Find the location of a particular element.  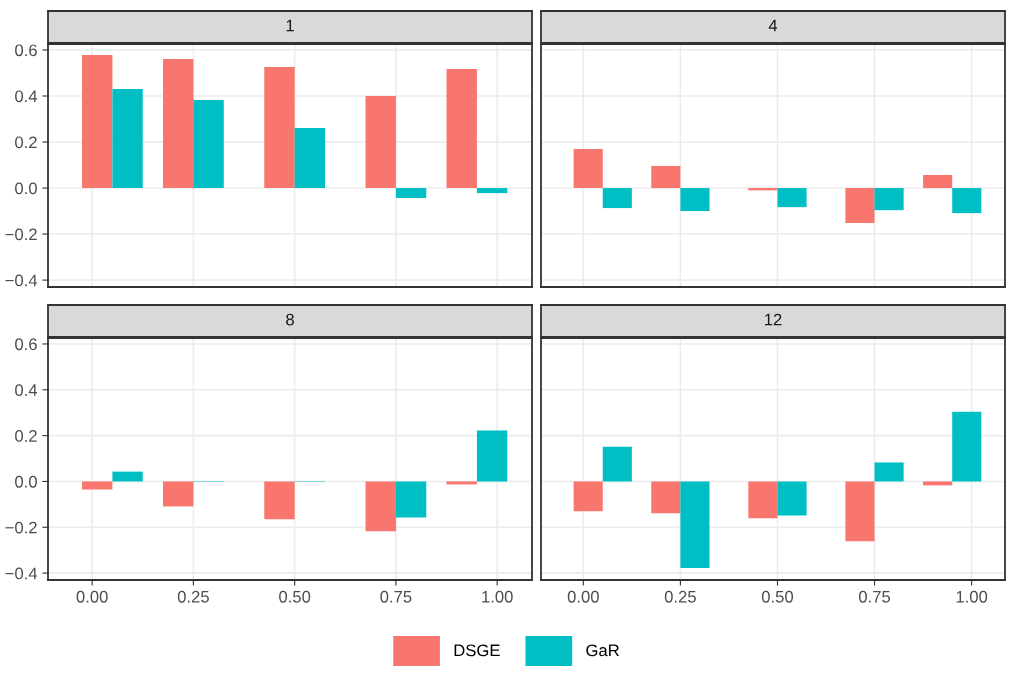

chart-title: 4 is located at coordinates (773, 25).